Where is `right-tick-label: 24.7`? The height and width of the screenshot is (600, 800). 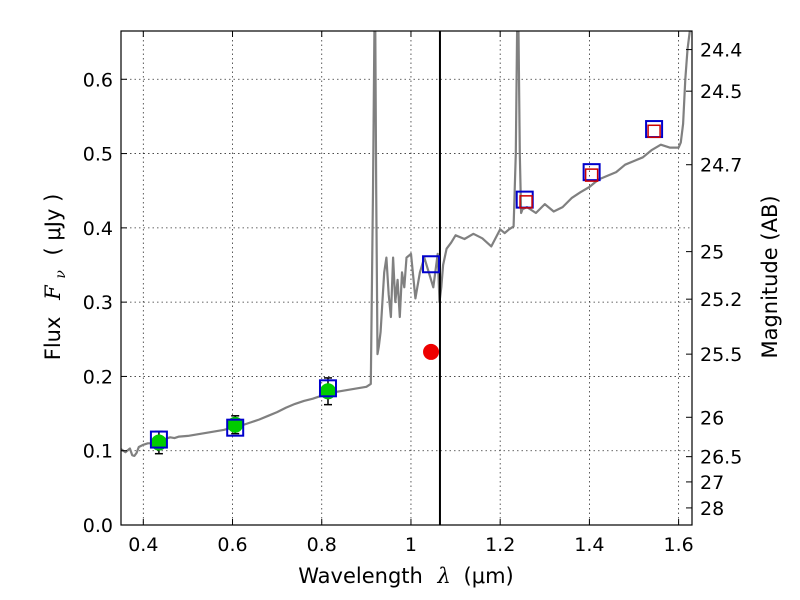
right-tick-label: 24.7 is located at coordinates (721, 166).